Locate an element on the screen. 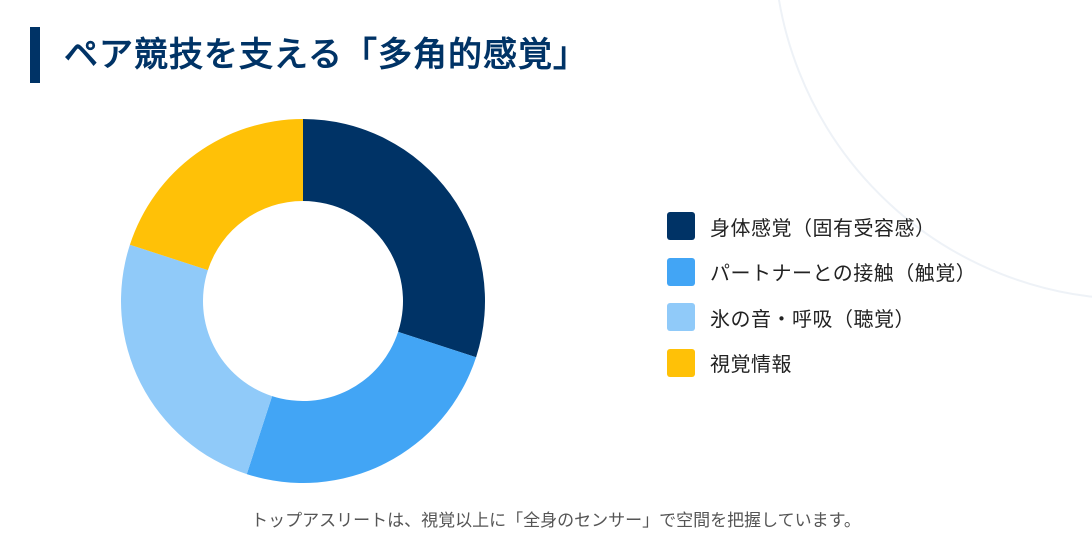 This screenshot has width=1092, height=546. page-title: ペア競技を支える「多角的感覚」 is located at coordinates (326, 55).